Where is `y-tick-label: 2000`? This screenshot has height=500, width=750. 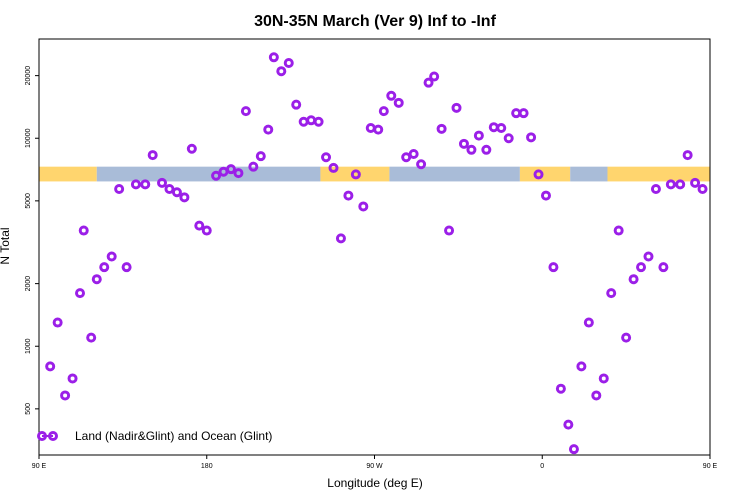
y-tick-label: 2000 is located at coordinates (28, 284).